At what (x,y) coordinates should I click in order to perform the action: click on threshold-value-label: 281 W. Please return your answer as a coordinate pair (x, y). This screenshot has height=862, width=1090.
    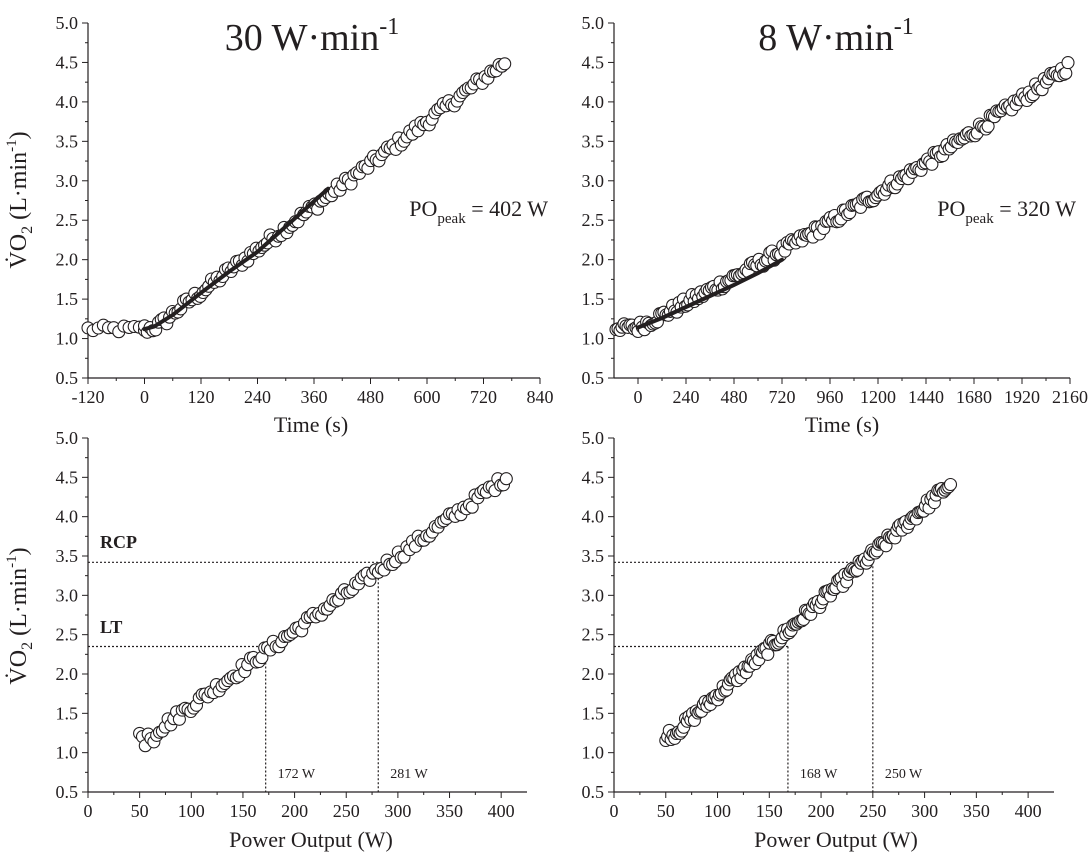
    Looking at the image, I should click on (409, 774).